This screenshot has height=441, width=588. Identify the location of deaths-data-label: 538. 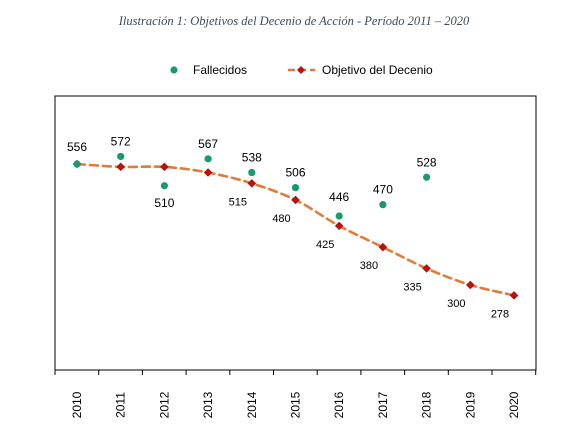
(252, 158).